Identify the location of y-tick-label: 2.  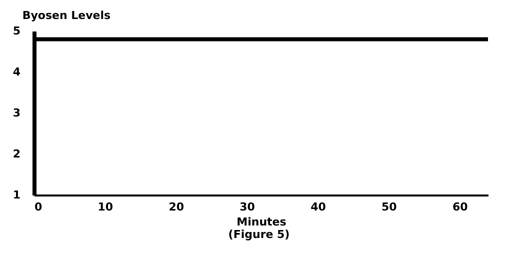
(16, 154).